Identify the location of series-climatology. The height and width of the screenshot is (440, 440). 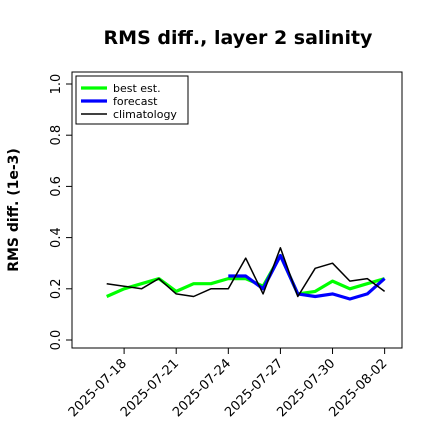
(246, 272).